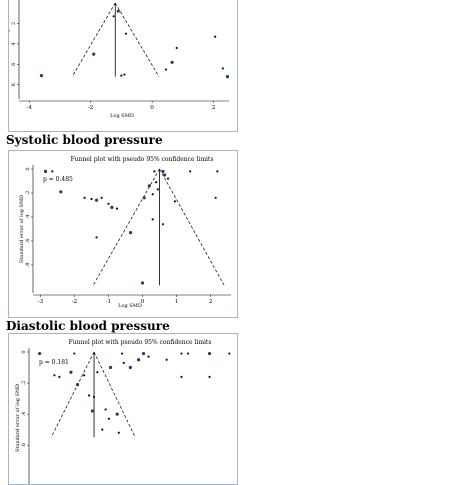  I want to click on section-heading-diastolic: Diastolic blood pressure, so click(88, 326).